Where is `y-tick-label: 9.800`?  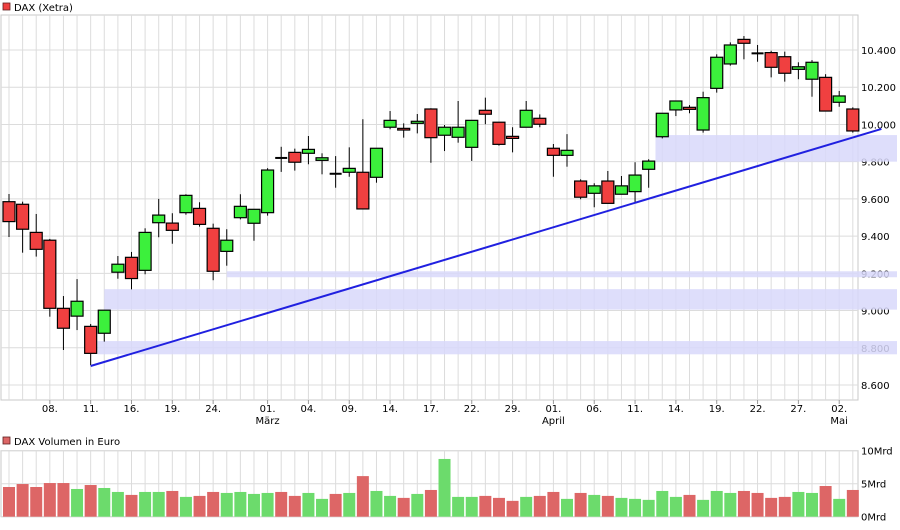 y-tick-label: 9.800 is located at coordinates (875, 163).